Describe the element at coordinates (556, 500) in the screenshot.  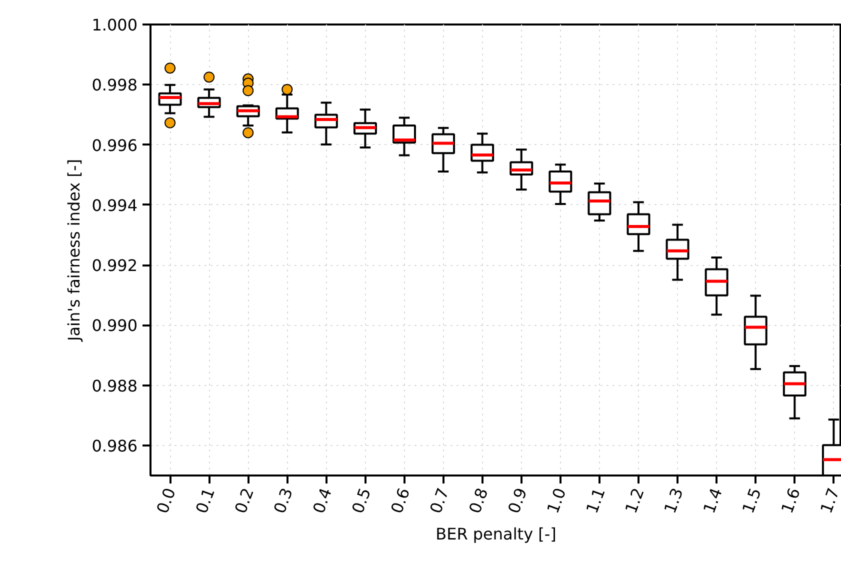
I see `x-tick-label: 1.0` at that location.